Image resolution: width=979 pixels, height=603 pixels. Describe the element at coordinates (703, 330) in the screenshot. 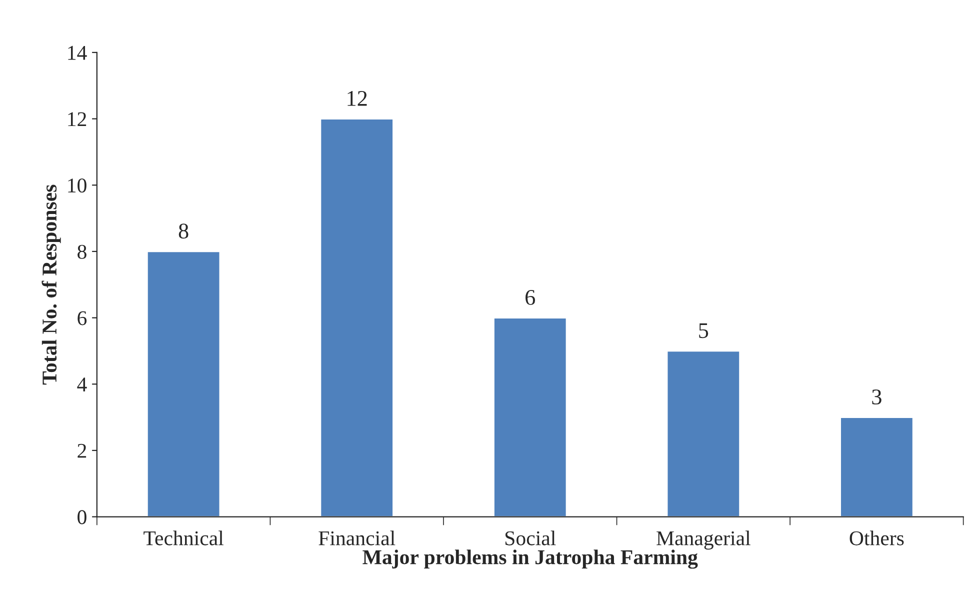

I see `data-label: 5` at that location.